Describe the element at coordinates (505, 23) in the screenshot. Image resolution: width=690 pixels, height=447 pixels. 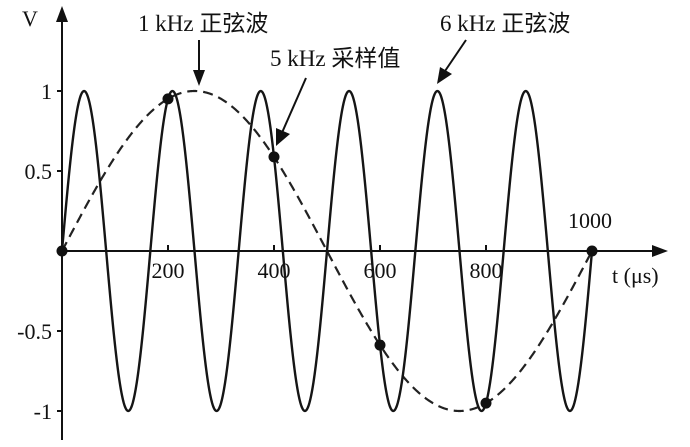
I see `annotation-6khz-label: 6 kHz 正弦波` at that location.